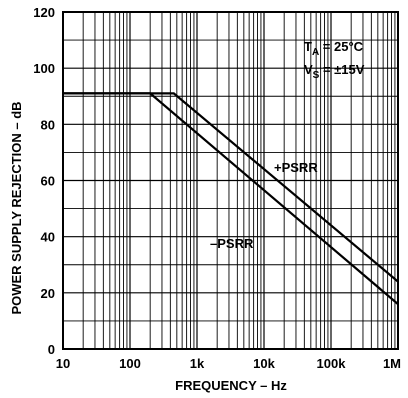  I want to click on x-tick-label: 10, so click(63, 363).